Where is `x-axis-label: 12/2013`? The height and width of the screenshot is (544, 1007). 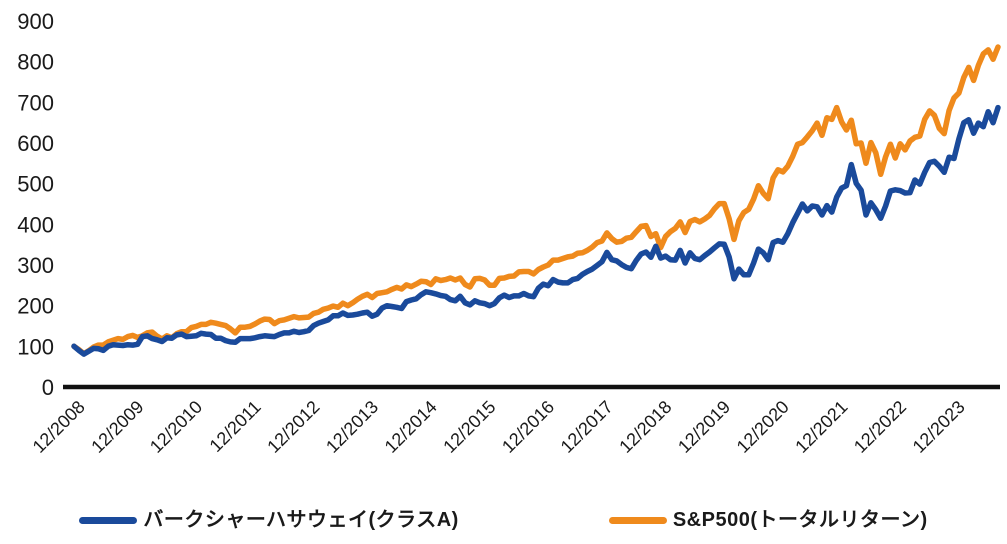 x-axis-label: 12/2013 is located at coordinates (352, 427).